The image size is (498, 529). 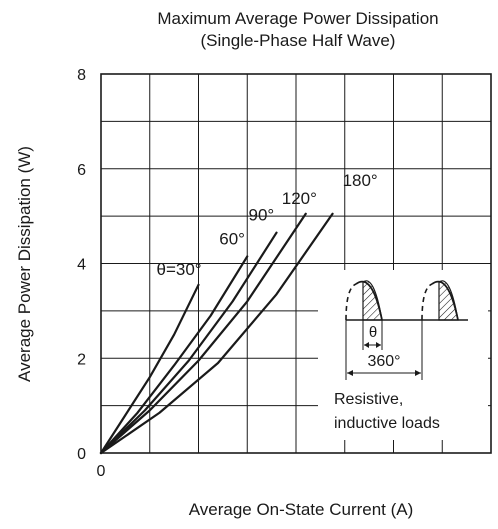 What do you see at coordinates (81, 75) in the screenshot?
I see `y-tick-label: 8` at bounding box center [81, 75].